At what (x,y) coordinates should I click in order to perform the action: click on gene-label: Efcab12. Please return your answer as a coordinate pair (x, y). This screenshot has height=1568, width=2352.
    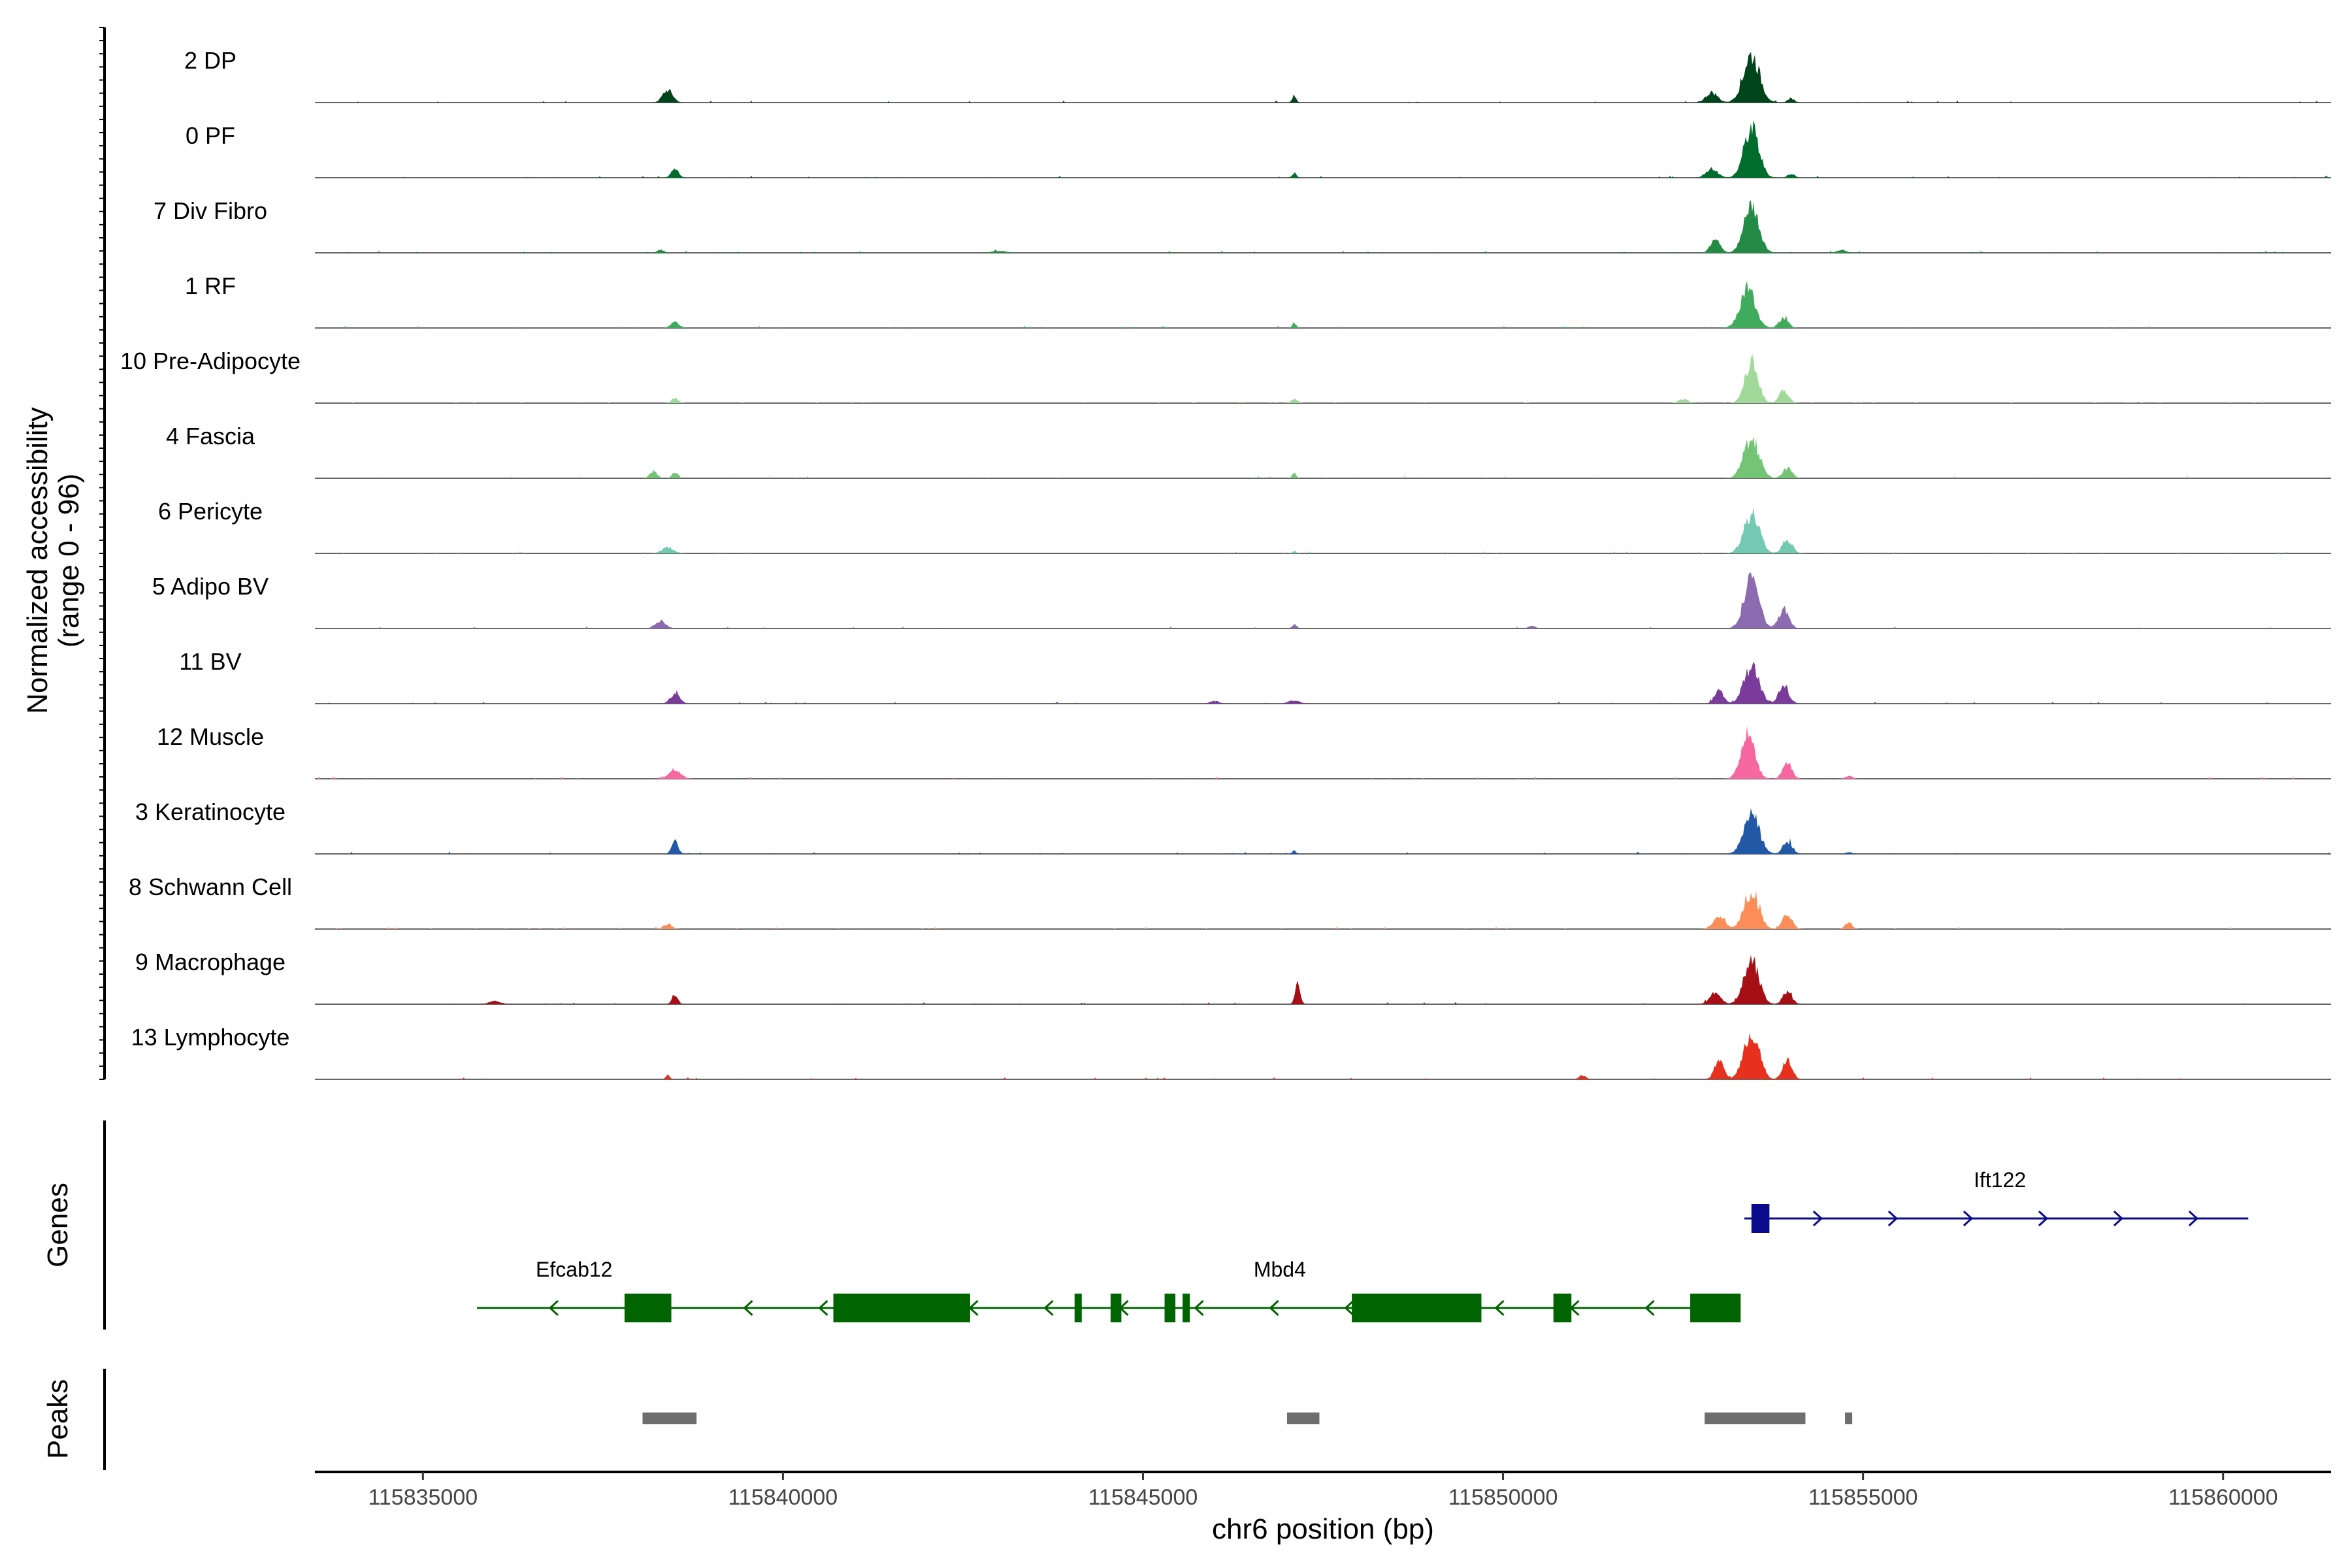
    Looking at the image, I should click on (574, 1269).